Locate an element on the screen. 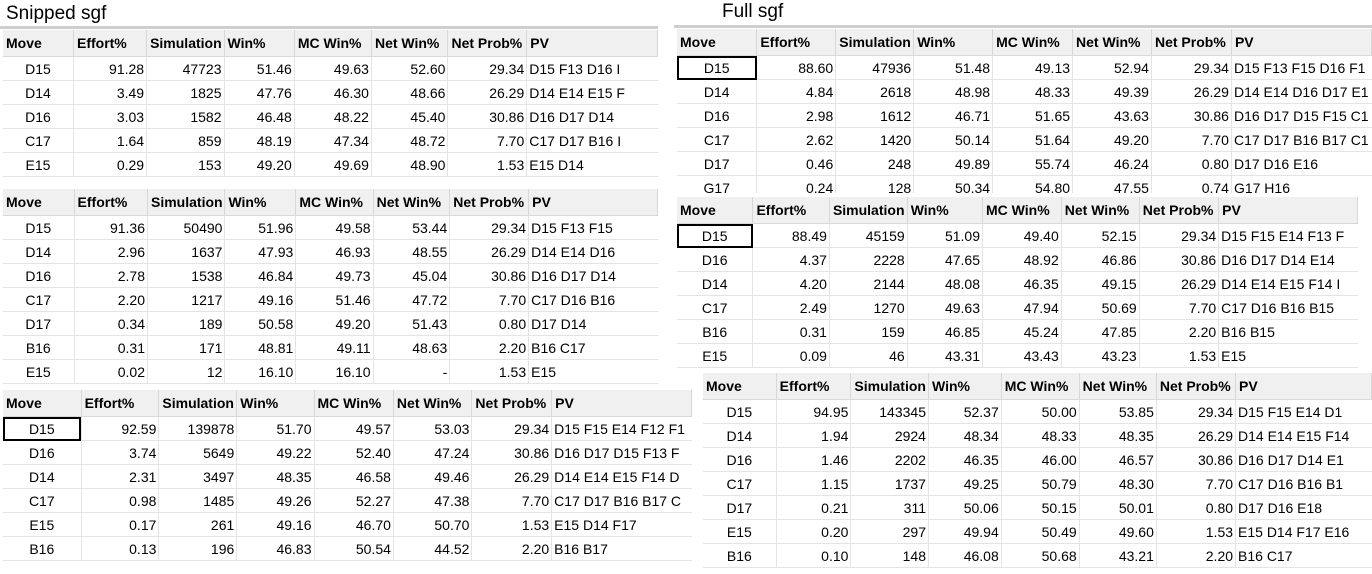 The image size is (1372, 574). cell-pv: D14 E14 E15 F14 is located at coordinates (1303, 435).